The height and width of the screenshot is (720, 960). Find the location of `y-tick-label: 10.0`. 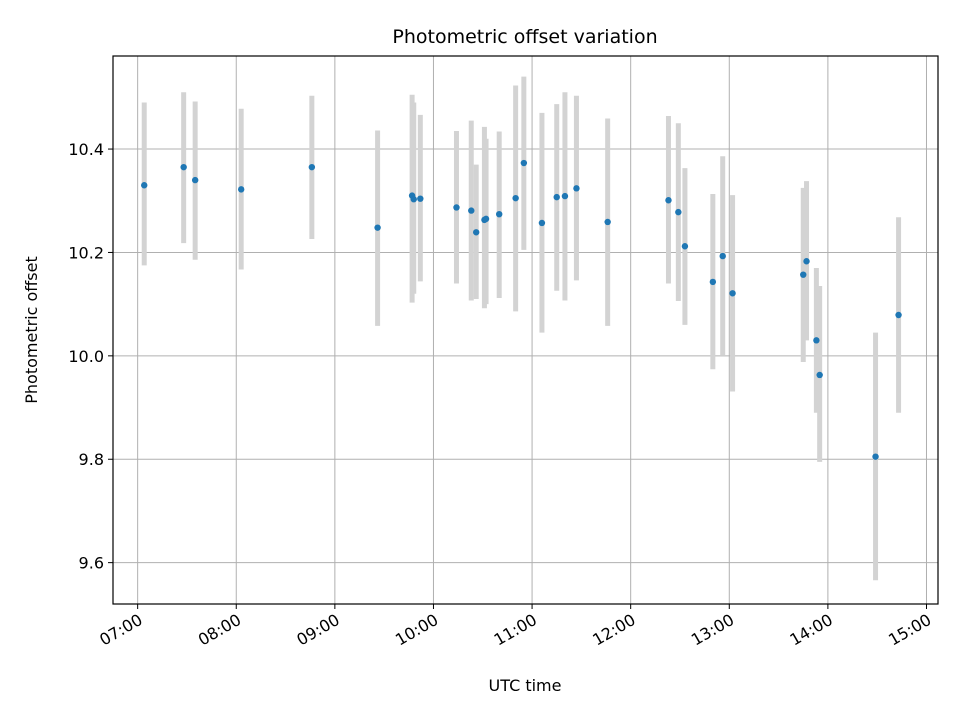

y-tick-label: 10.0 is located at coordinates (86, 356).